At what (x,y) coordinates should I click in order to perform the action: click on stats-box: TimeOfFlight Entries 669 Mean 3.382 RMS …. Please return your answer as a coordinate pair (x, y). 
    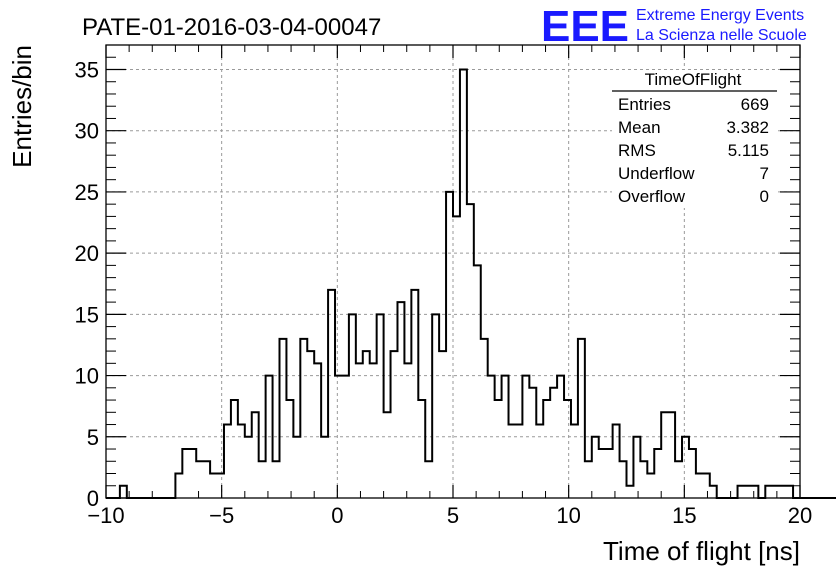
    Looking at the image, I should click on (694, 139).